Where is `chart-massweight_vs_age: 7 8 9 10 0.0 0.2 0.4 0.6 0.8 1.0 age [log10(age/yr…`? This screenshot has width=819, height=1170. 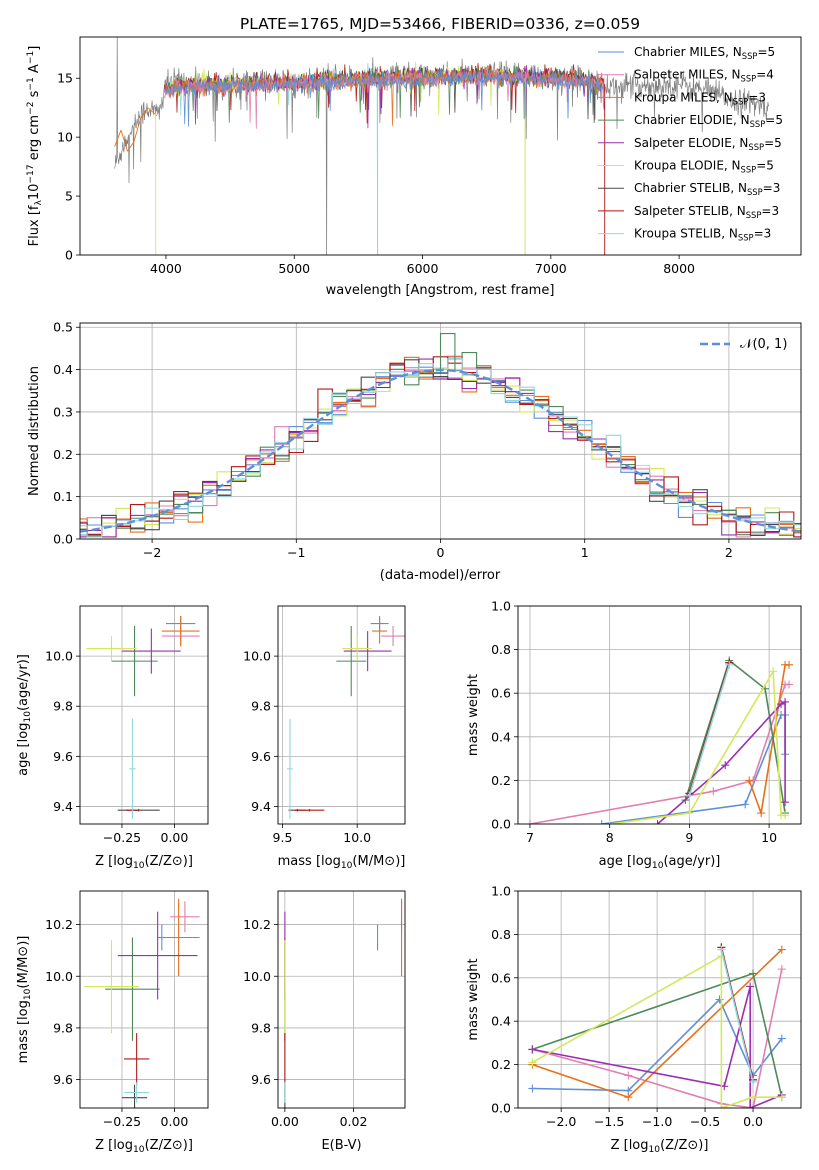 chart-massweight_vs_age: 7 8 9 10 0.0 0.2 0.4 0.6 0.8 1.0 age [log10(age/yr… is located at coordinates (634, 735).